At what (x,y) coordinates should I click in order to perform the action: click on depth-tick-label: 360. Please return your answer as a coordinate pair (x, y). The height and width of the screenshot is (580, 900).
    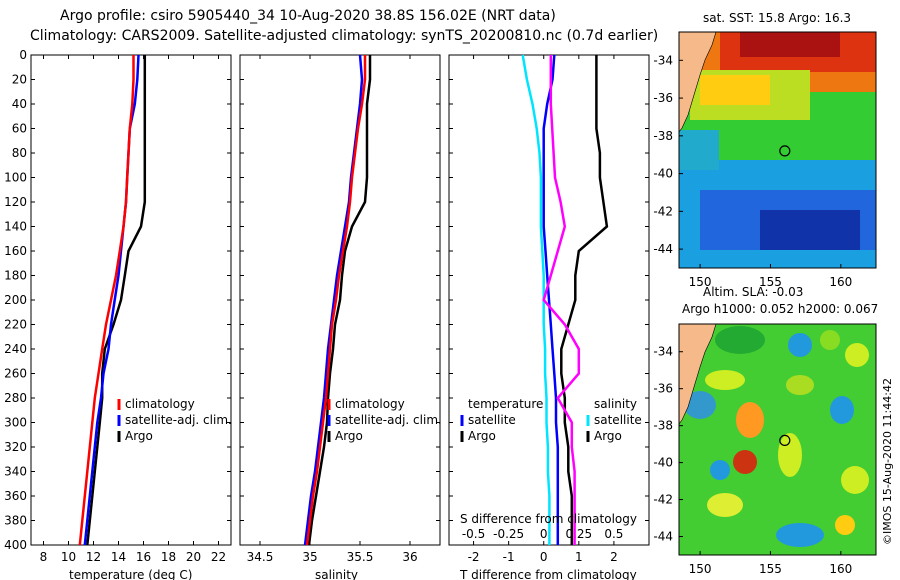
    Looking at the image, I should click on (15, 496).